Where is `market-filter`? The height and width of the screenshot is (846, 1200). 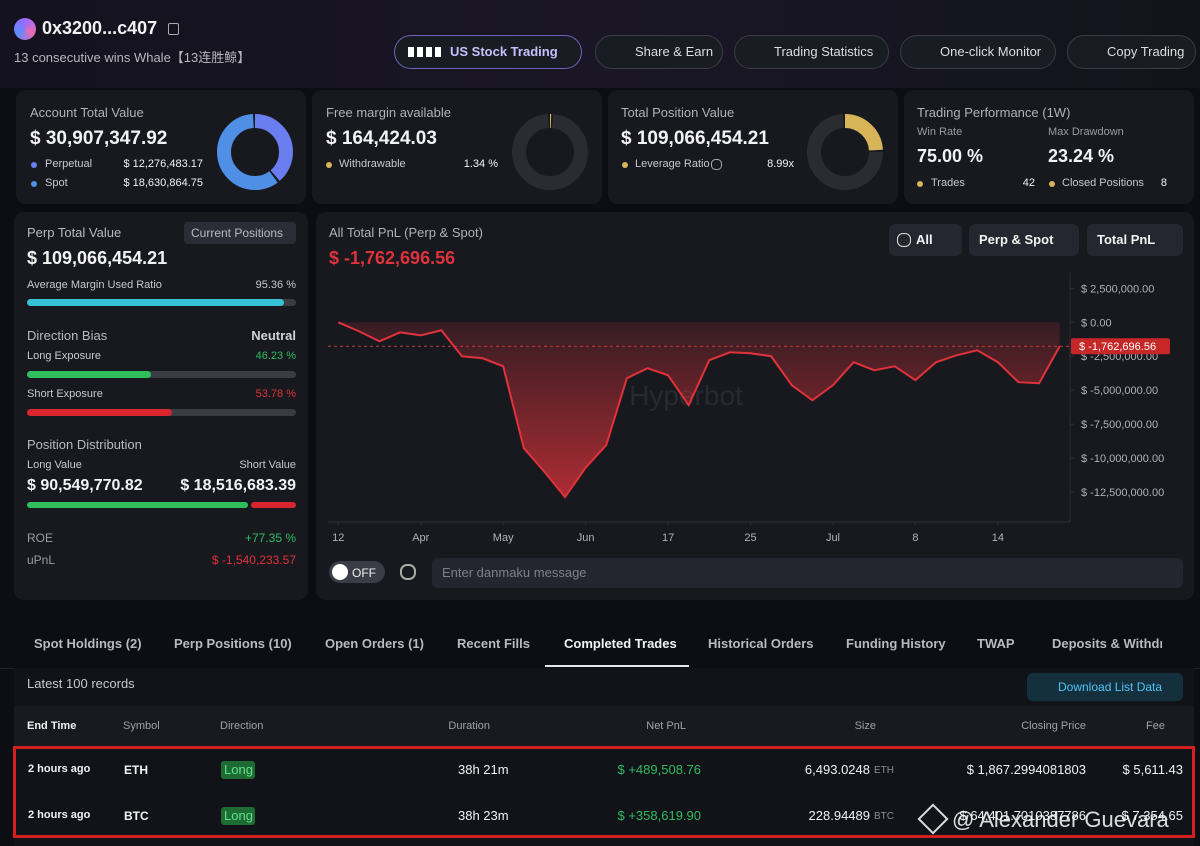 market-filter is located at coordinates (1024, 240).